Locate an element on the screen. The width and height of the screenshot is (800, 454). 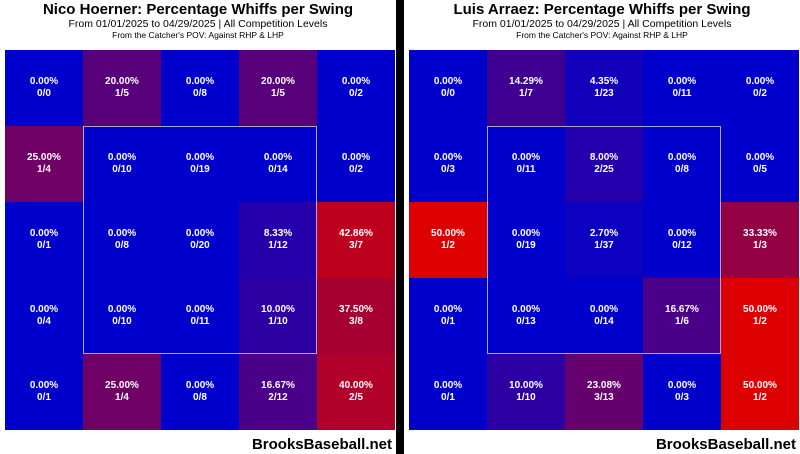
cell-fraction: 0/4 is located at coordinates (44, 321).